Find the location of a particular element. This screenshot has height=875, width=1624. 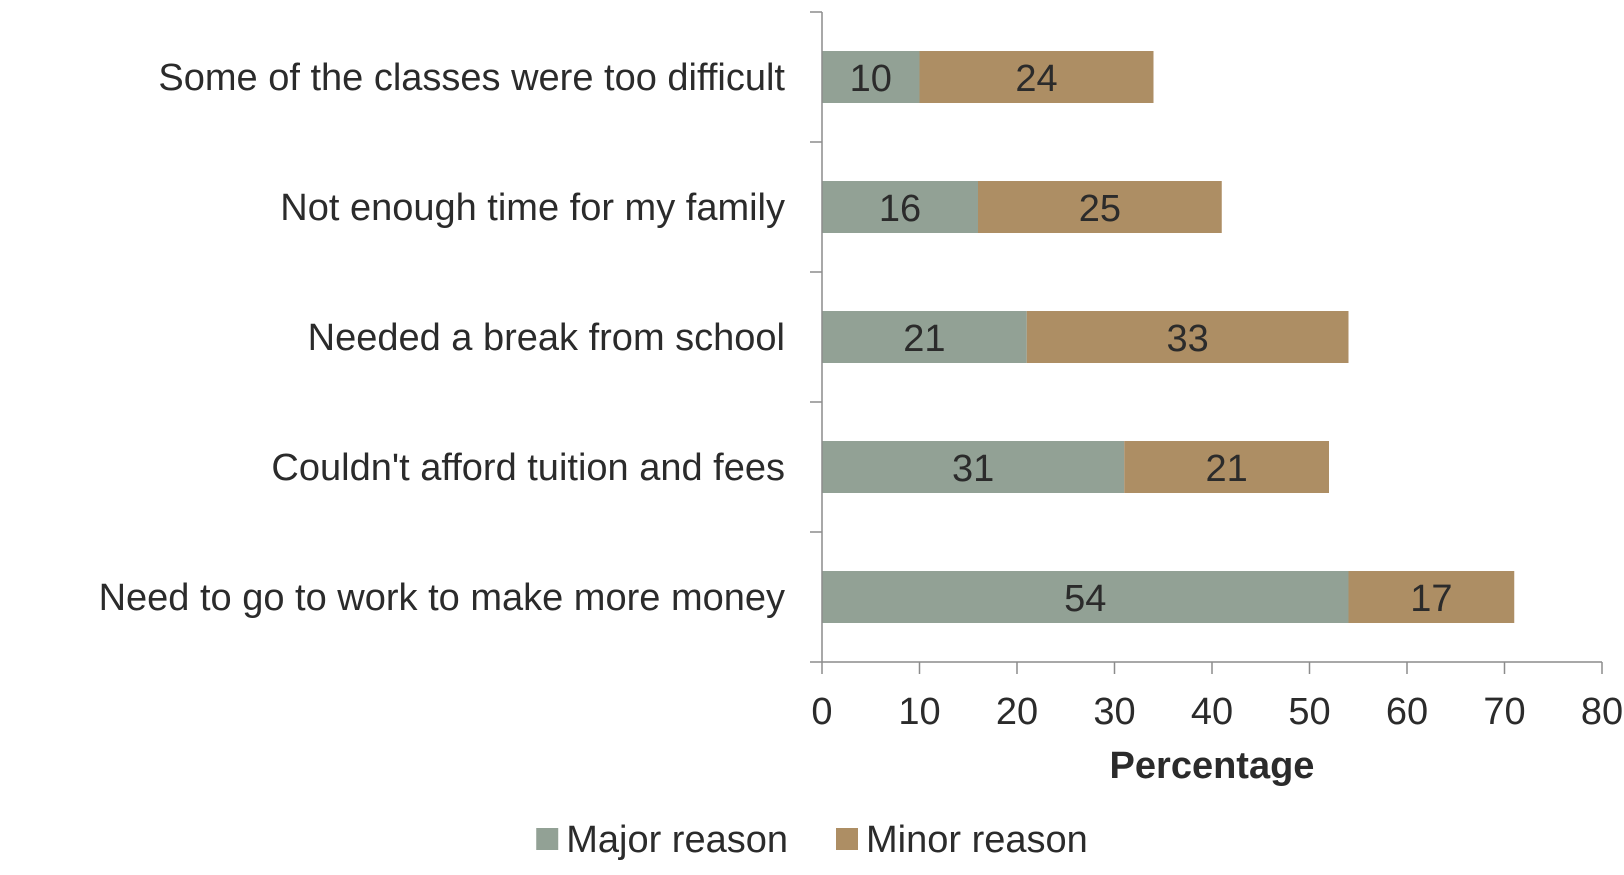

x-tick-label: 60 is located at coordinates (1407, 712).